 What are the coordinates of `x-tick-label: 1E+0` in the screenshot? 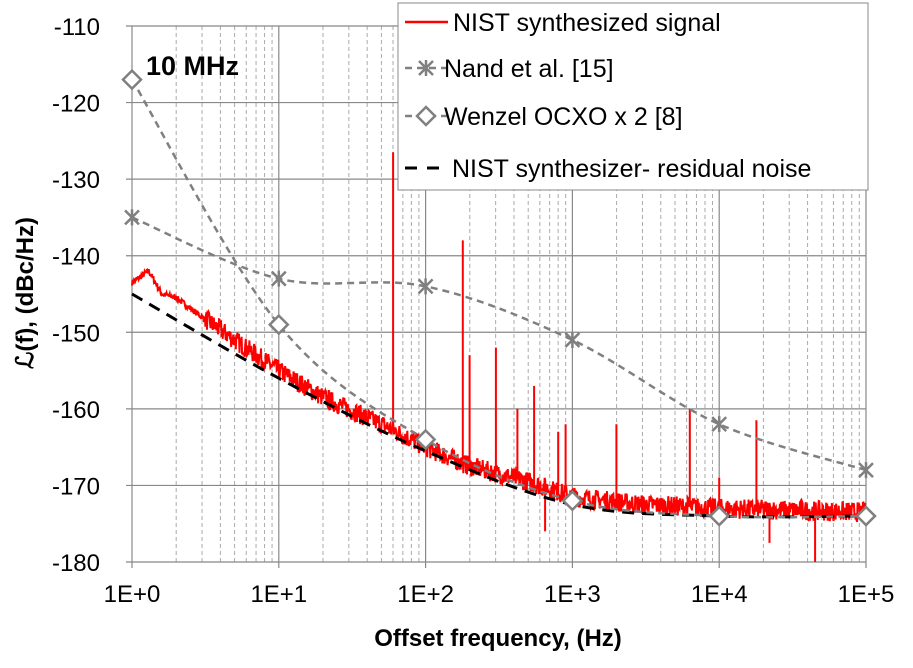 It's located at (132, 594).